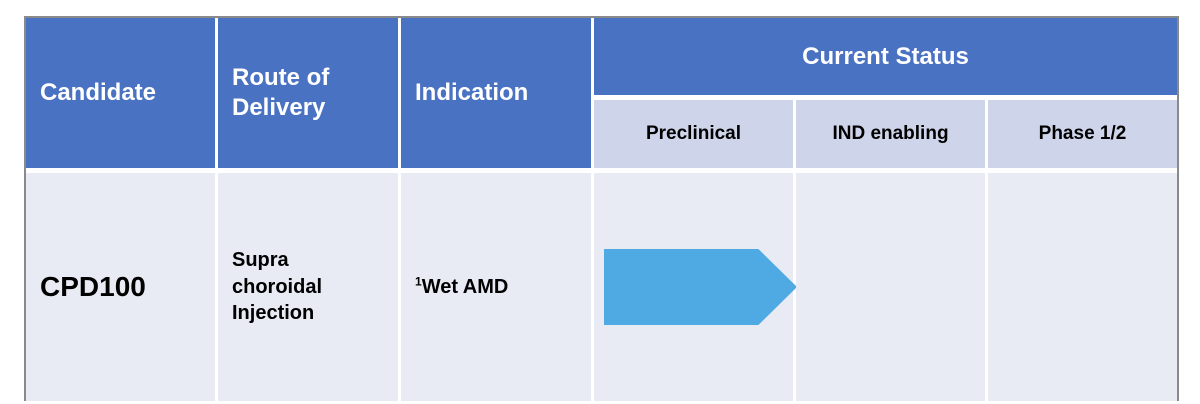 The width and height of the screenshot is (1200, 404). Describe the element at coordinates (1082, 134) in the screenshot. I see `stage-header-phase-1-2: Phase 1/2` at that location.